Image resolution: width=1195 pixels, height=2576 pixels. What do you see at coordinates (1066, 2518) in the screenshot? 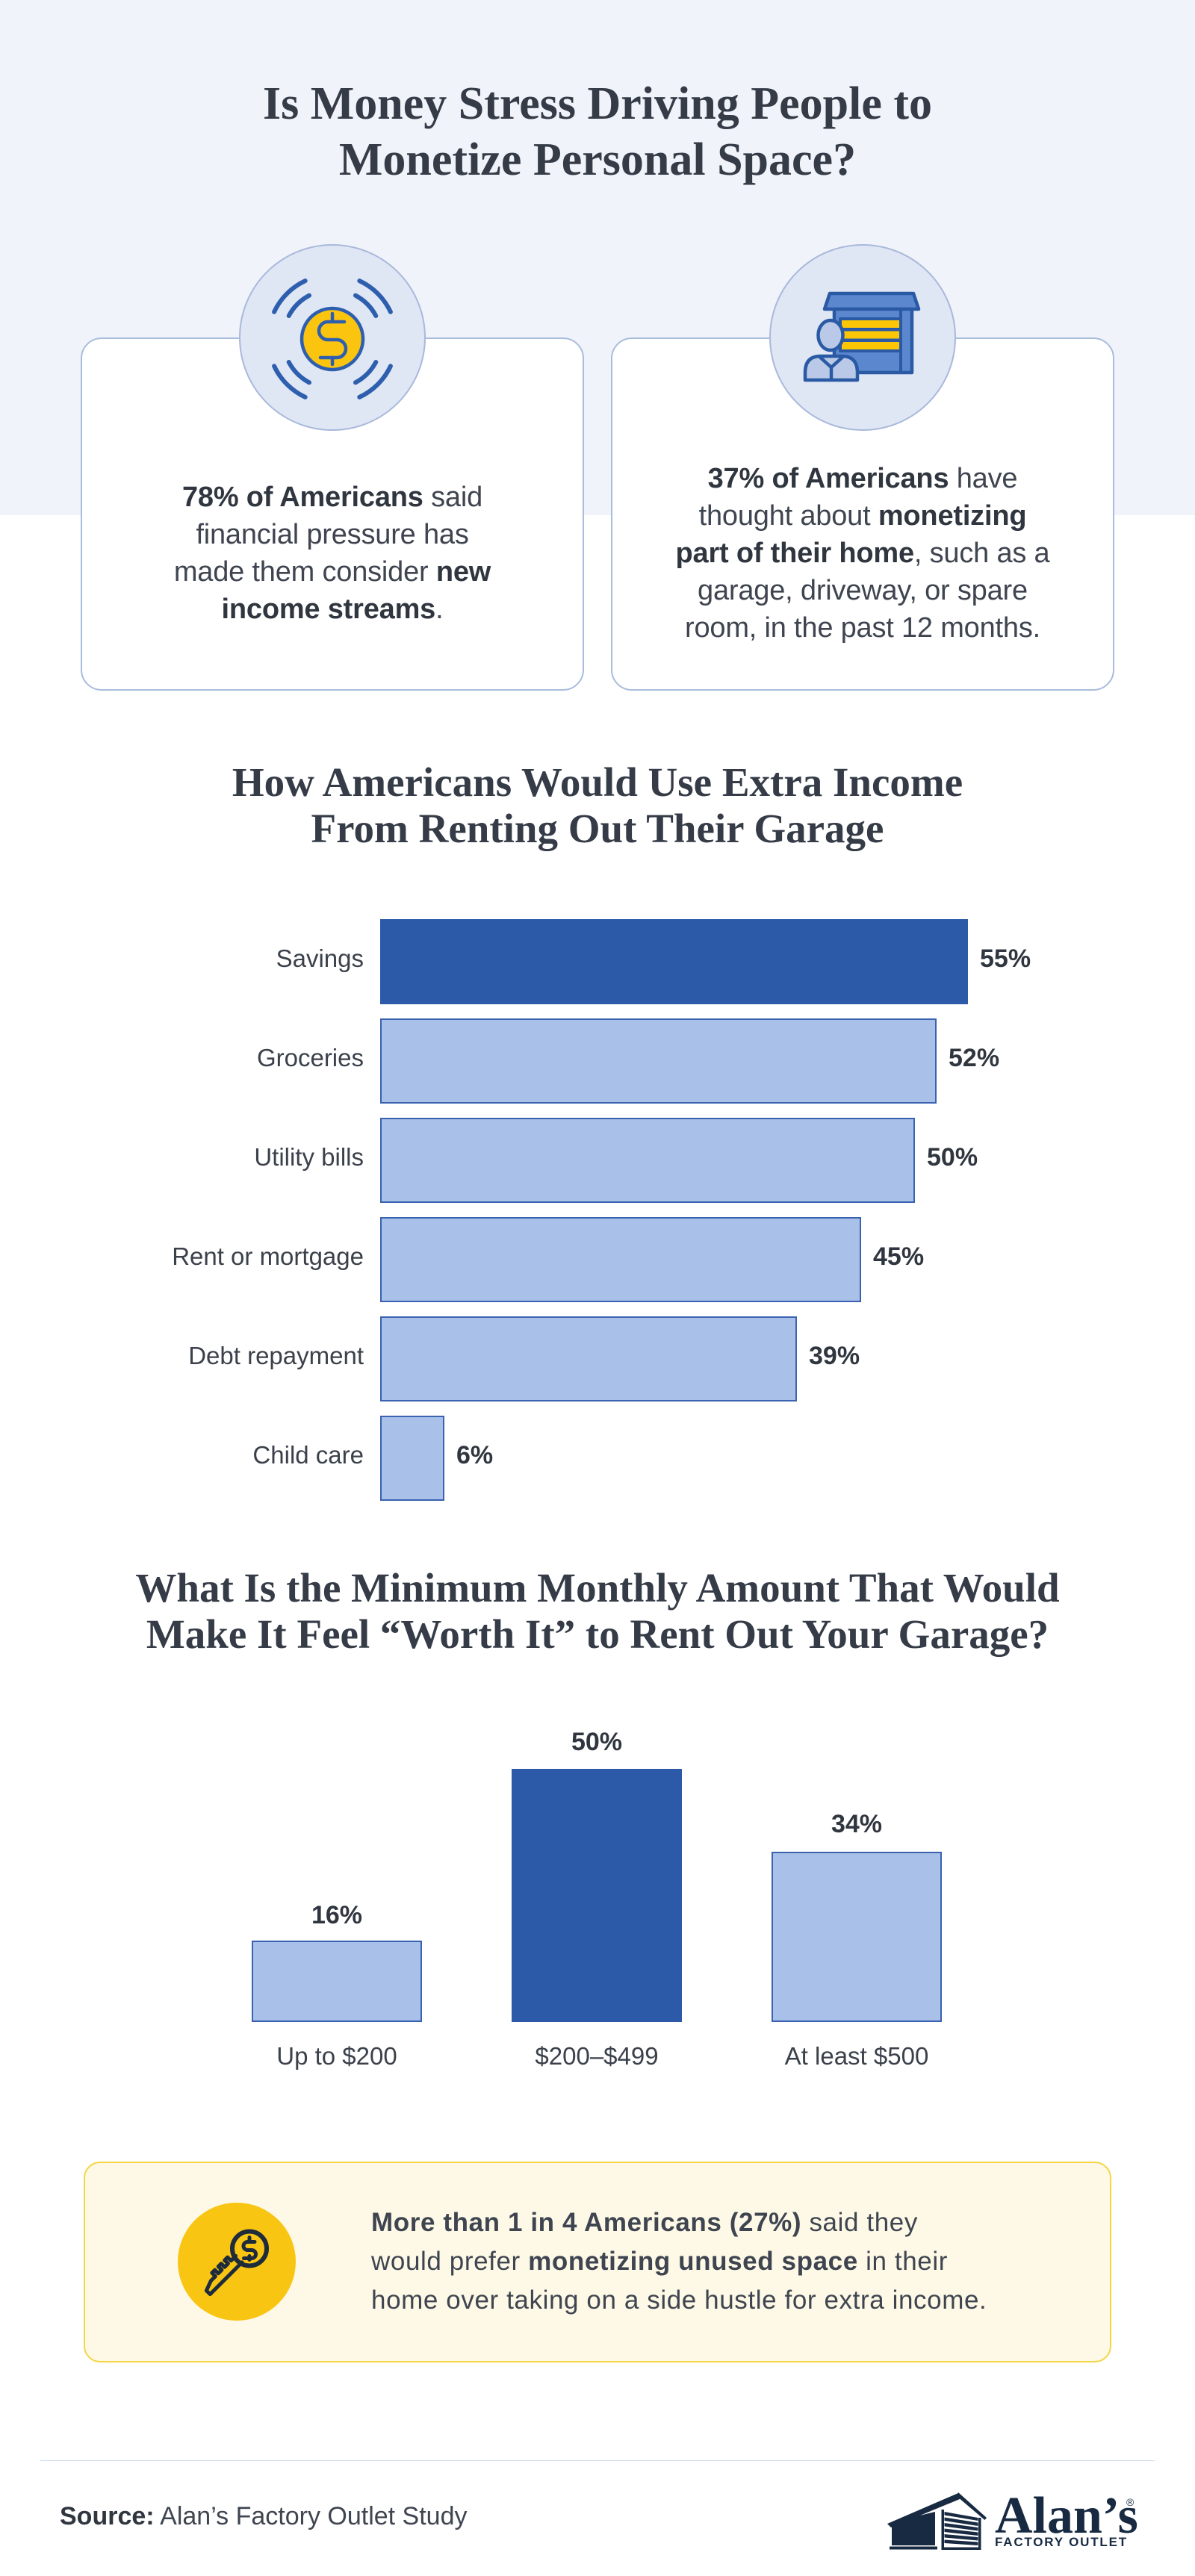
I see `svg-text: Alan’s` at bounding box center [1066, 2518].